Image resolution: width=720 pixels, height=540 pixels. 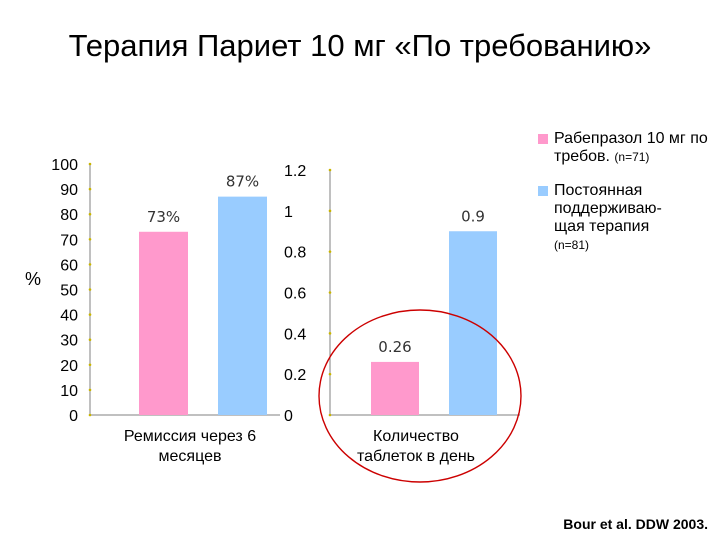 I want to click on y-tick-label: 20, so click(x=69, y=366).